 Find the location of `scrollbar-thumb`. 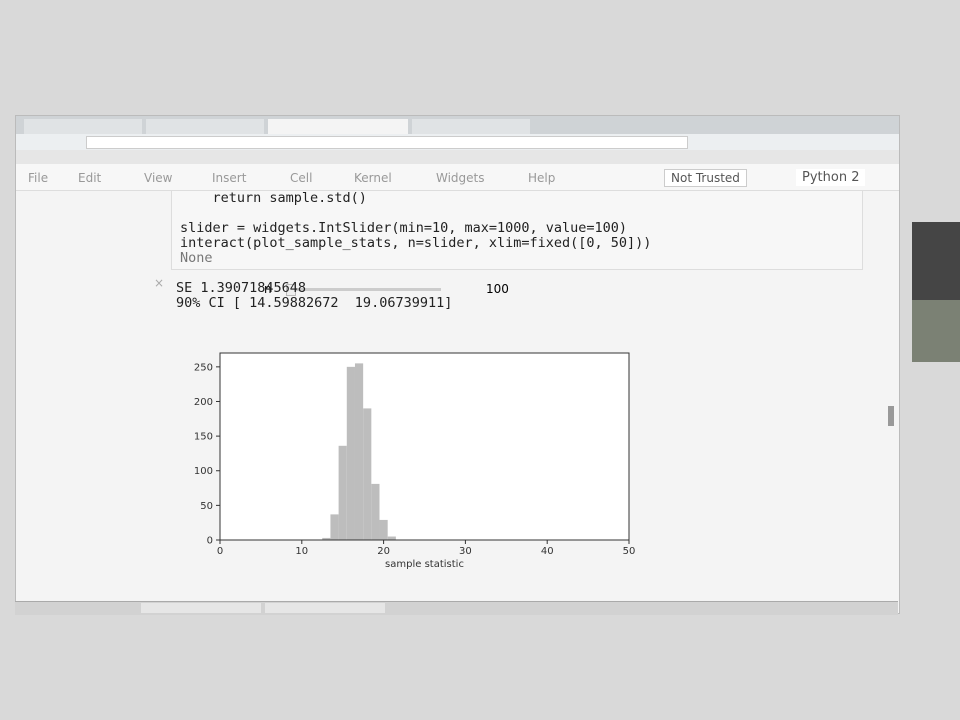

scrollbar-thumb is located at coordinates (891, 416).